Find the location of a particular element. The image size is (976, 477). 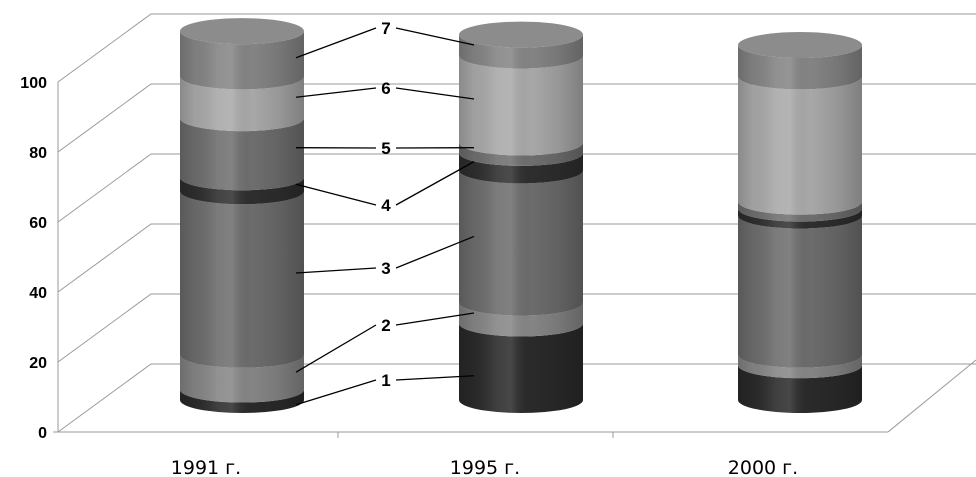

series-callouts: 1 2 3 4 5 6 7 is located at coordinates (385, 212).